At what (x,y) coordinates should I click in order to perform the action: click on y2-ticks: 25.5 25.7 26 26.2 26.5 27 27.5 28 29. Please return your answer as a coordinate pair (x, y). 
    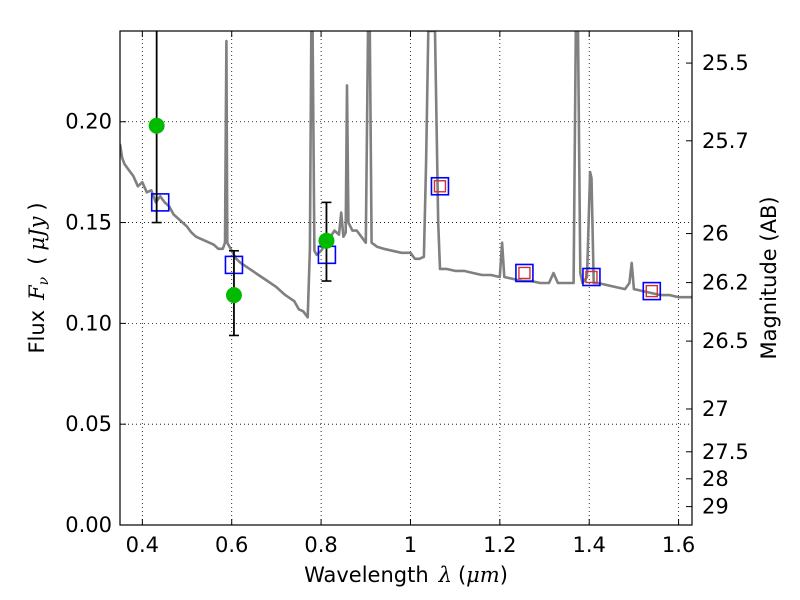
    Looking at the image, I should click on (717, 285).